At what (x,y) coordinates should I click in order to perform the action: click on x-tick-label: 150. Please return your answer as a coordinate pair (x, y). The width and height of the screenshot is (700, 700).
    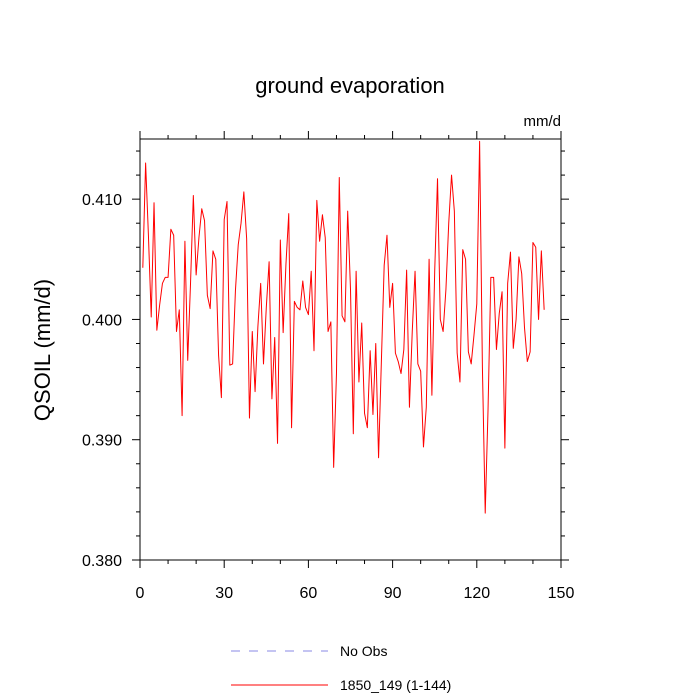
    Looking at the image, I should click on (561, 593).